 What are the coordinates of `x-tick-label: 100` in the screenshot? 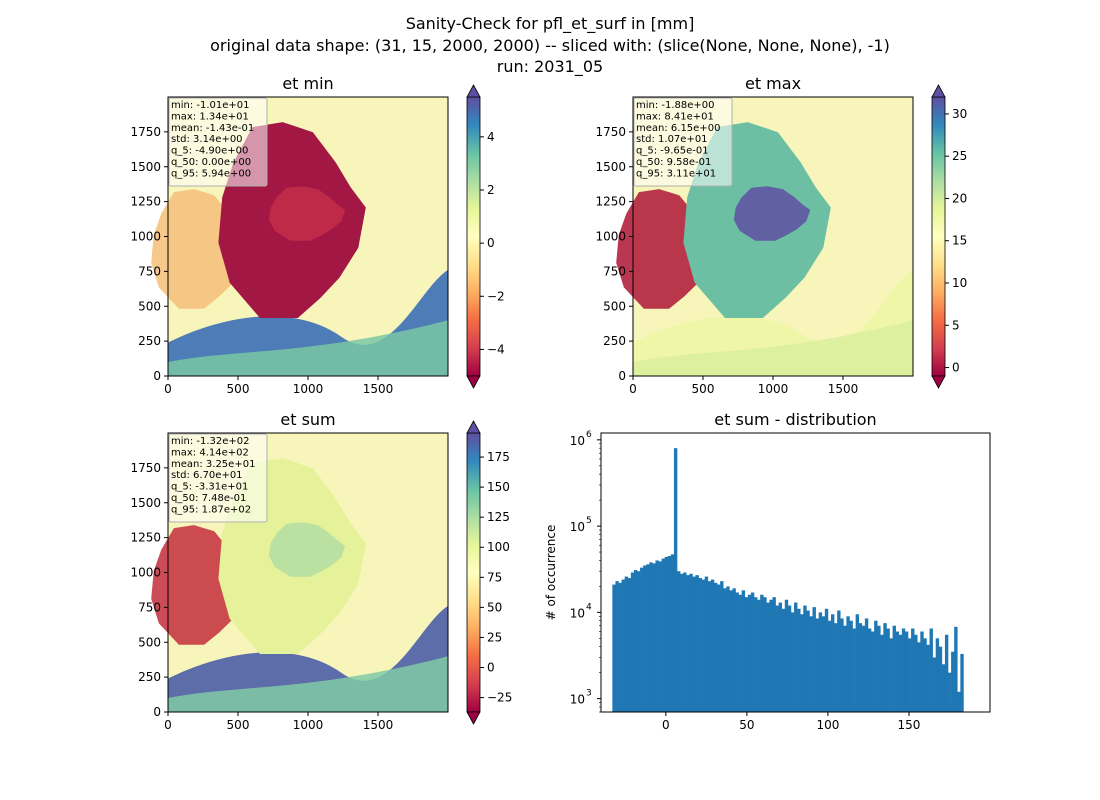 It's located at (827, 725).